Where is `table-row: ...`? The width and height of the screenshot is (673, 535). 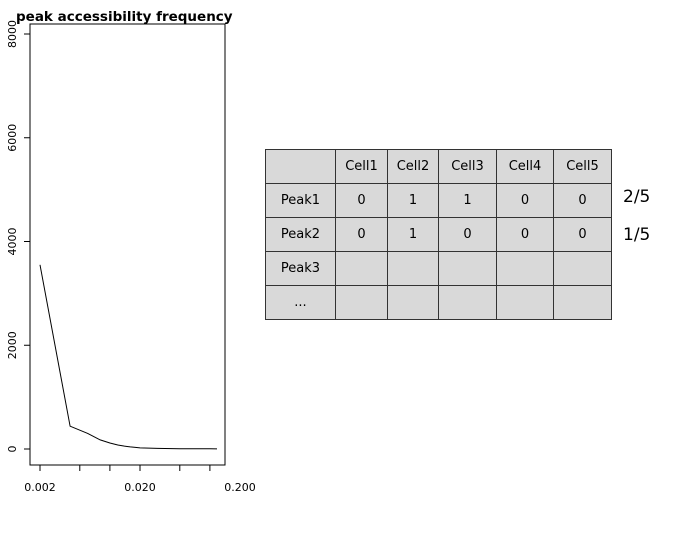
table-row: ... is located at coordinates (438, 302).